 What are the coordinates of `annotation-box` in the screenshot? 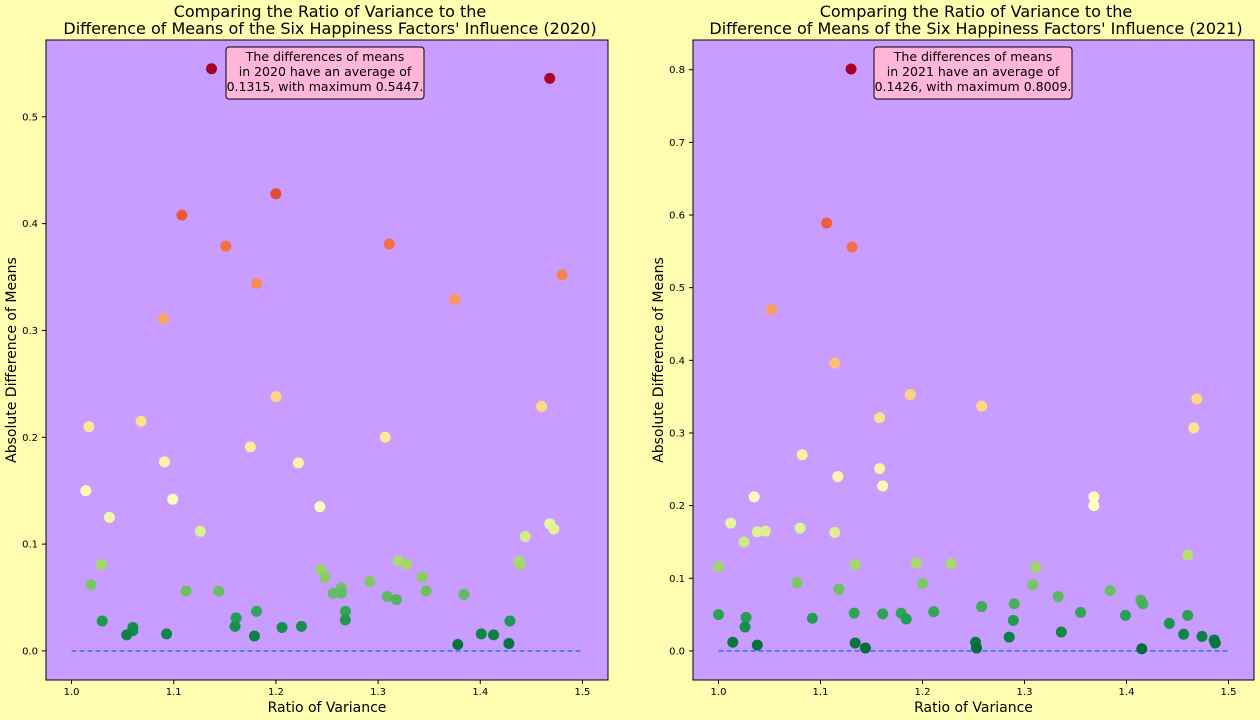 It's located at (973, 73).